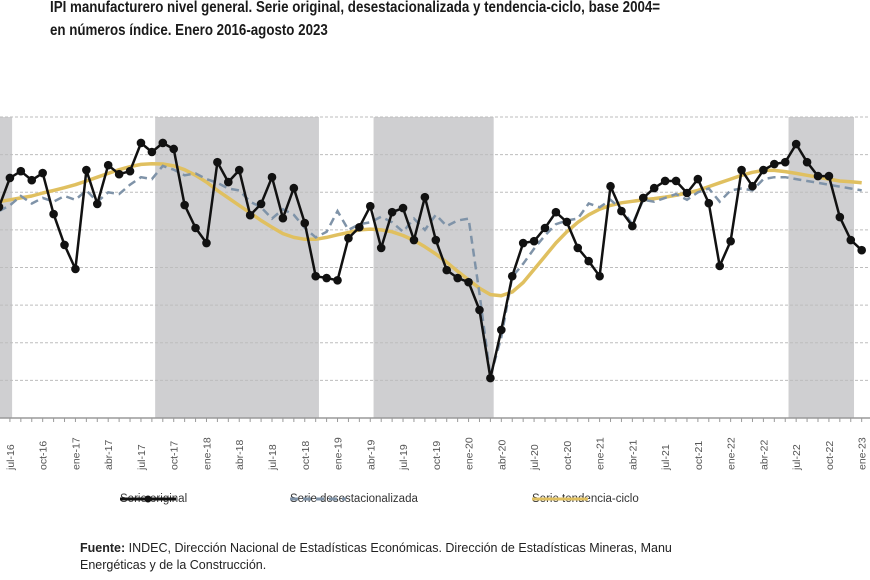 The height and width of the screenshot is (580, 870). Describe the element at coordinates (175, 455) in the screenshot. I see `x-tick-label: oct-17` at that location.